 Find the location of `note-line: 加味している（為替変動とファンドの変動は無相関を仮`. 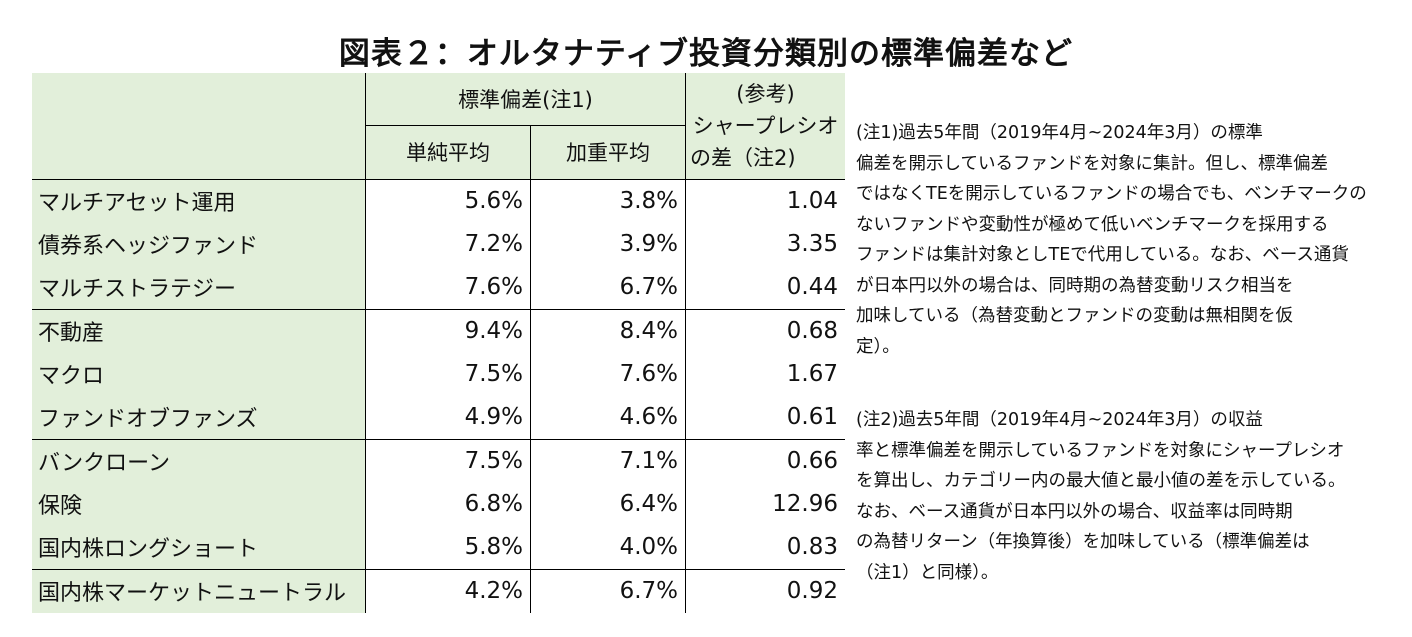

note-line: 加味している（為替変動とファンドの変動は無相関を仮 is located at coordinates (1074, 316).